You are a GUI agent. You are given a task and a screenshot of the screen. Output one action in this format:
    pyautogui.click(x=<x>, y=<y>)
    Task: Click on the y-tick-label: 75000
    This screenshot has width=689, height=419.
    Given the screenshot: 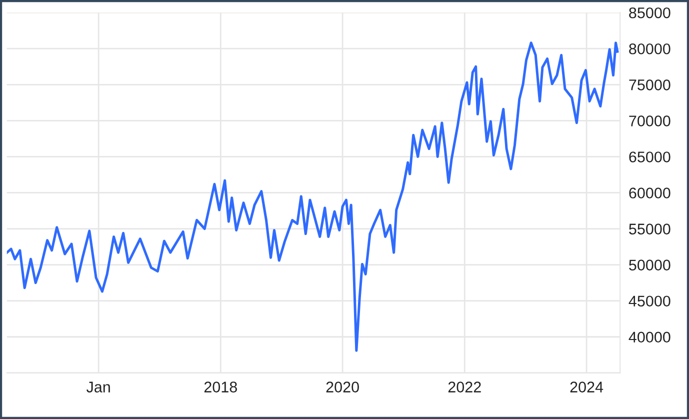 What is the action you would take?
    pyautogui.click(x=649, y=85)
    